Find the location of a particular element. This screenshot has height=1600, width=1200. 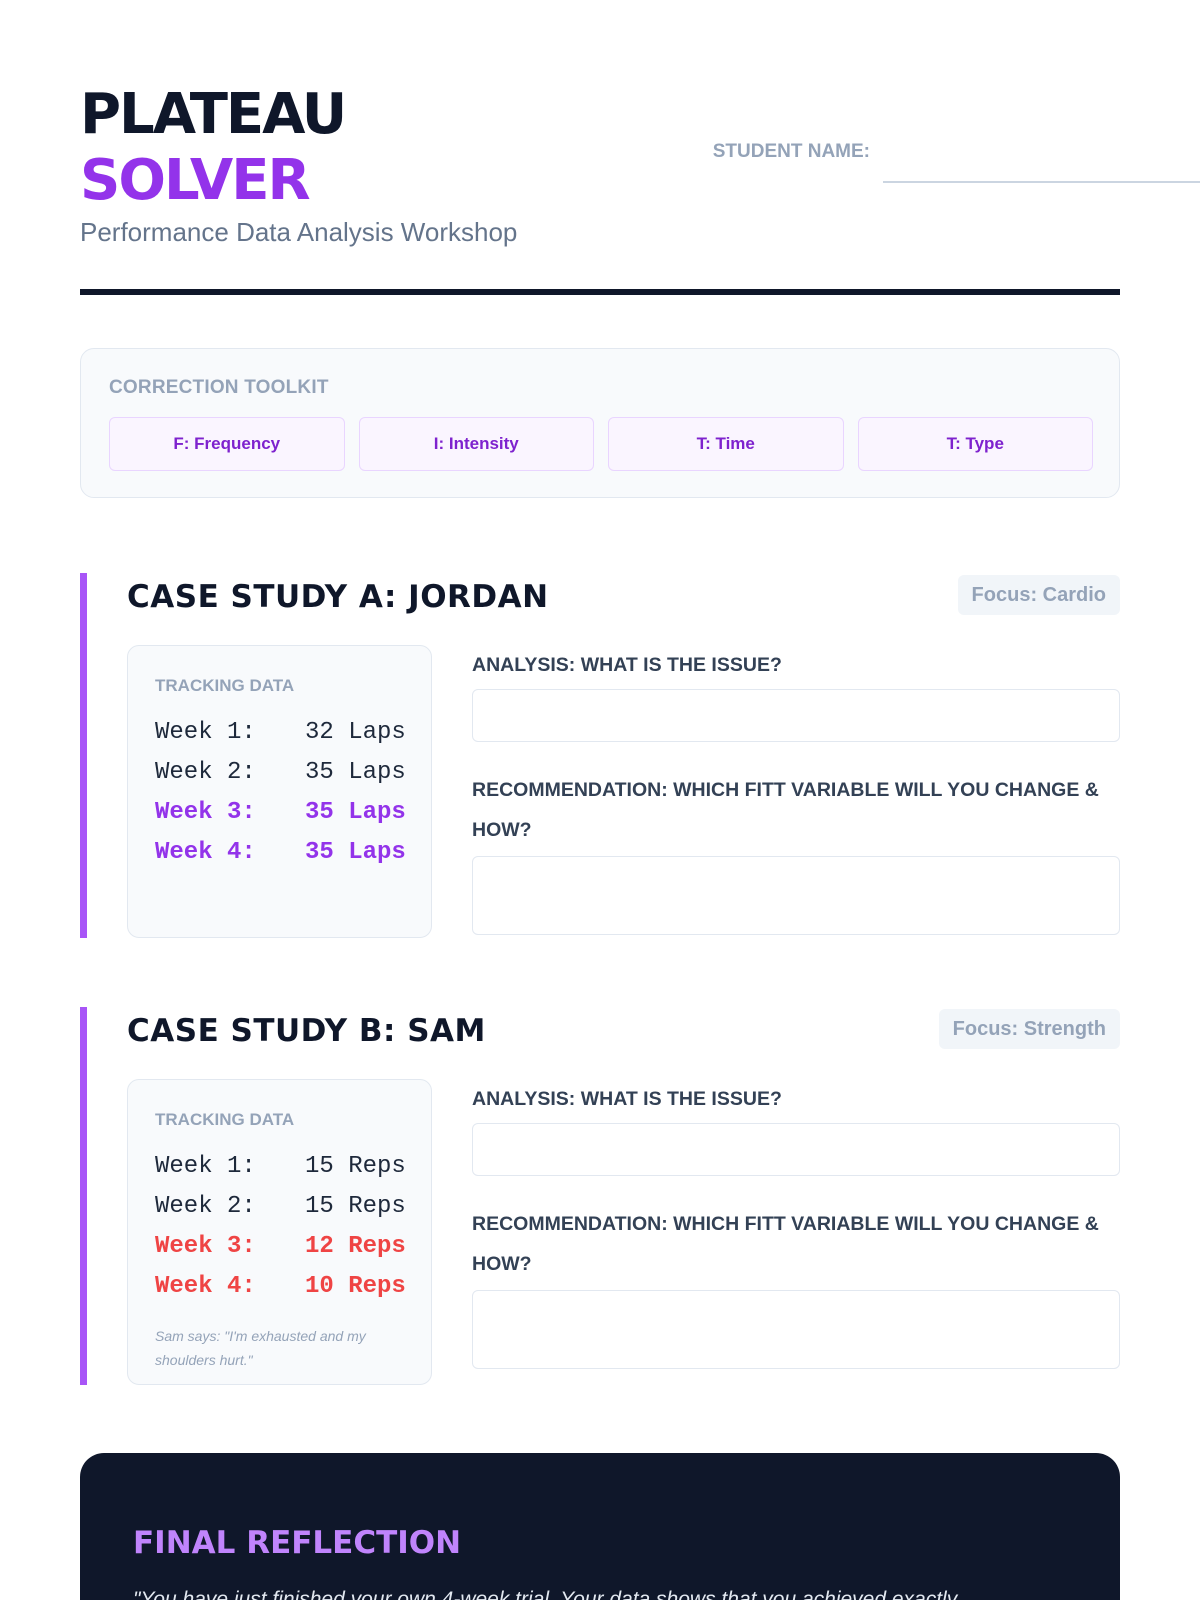

header-divider is located at coordinates (600, 292).